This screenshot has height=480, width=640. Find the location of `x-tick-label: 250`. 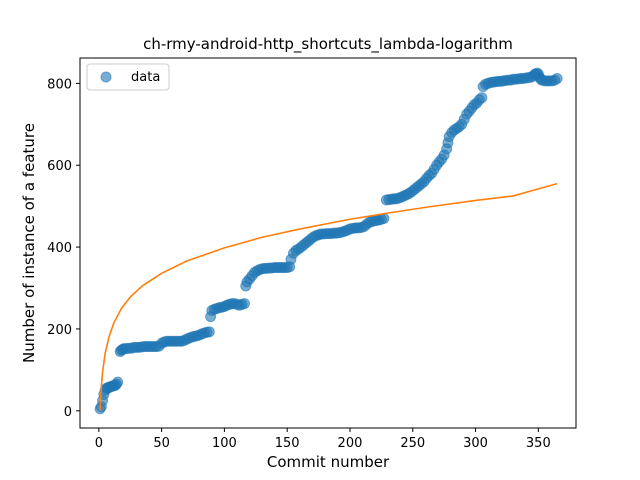

x-tick-label: 250 is located at coordinates (412, 443).